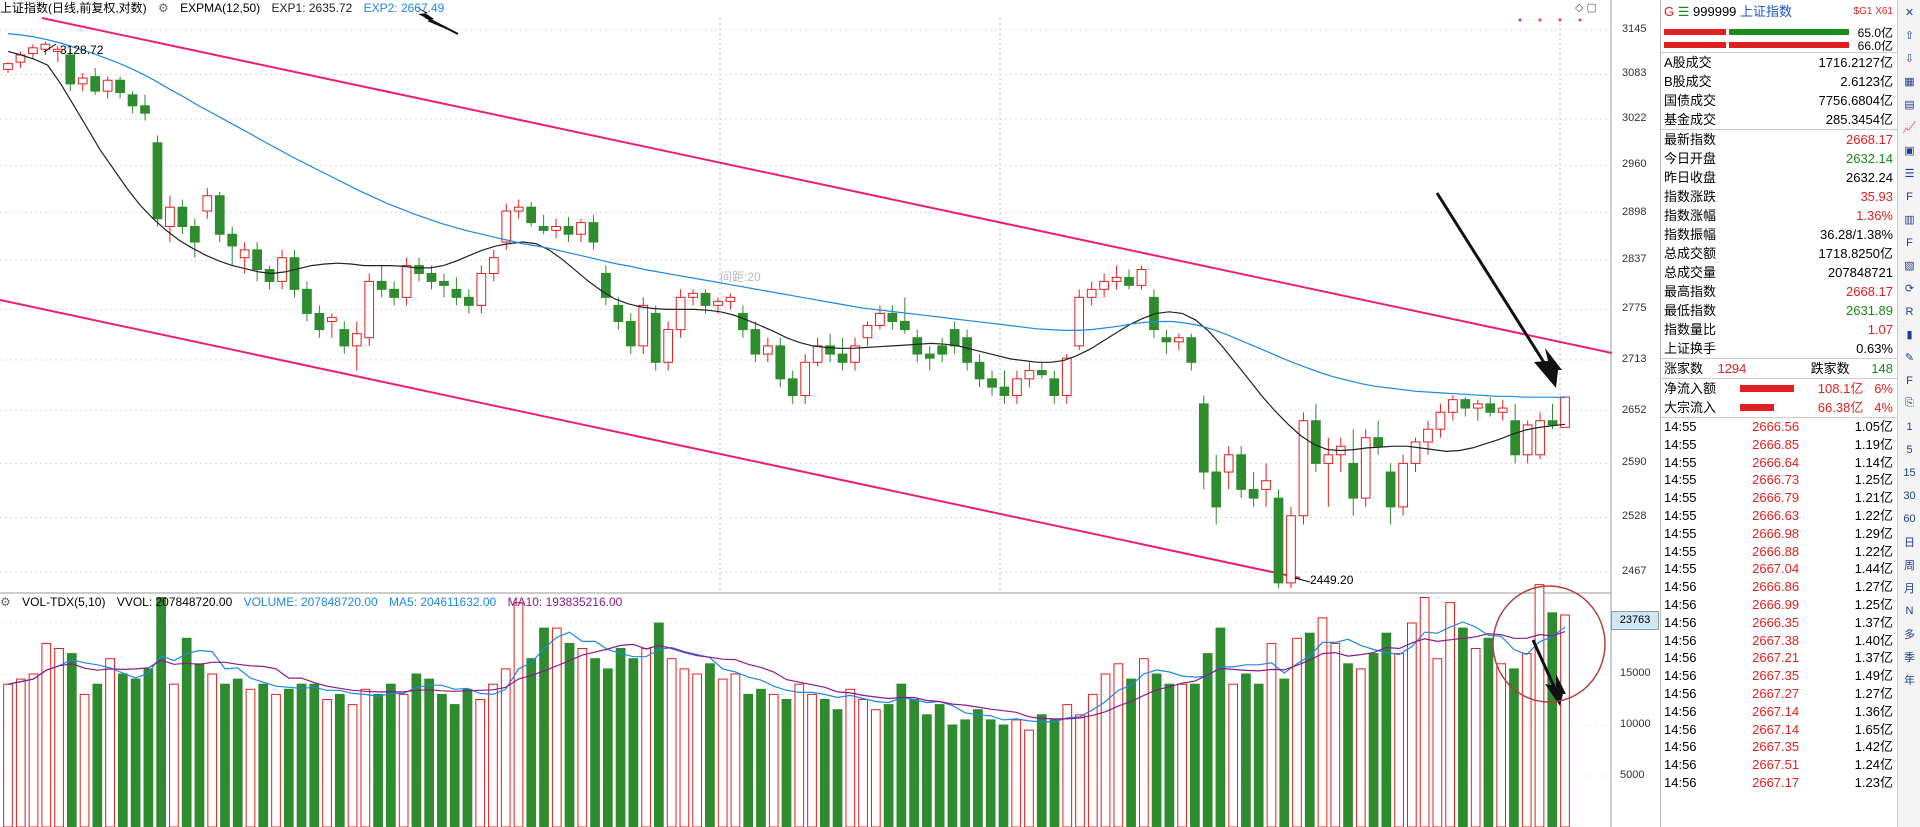 This screenshot has width=1920, height=827. What do you see at coordinates (1779, 712) in the screenshot?
I see `tick-row: 14:56 2667.14 1.36亿` at bounding box center [1779, 712].